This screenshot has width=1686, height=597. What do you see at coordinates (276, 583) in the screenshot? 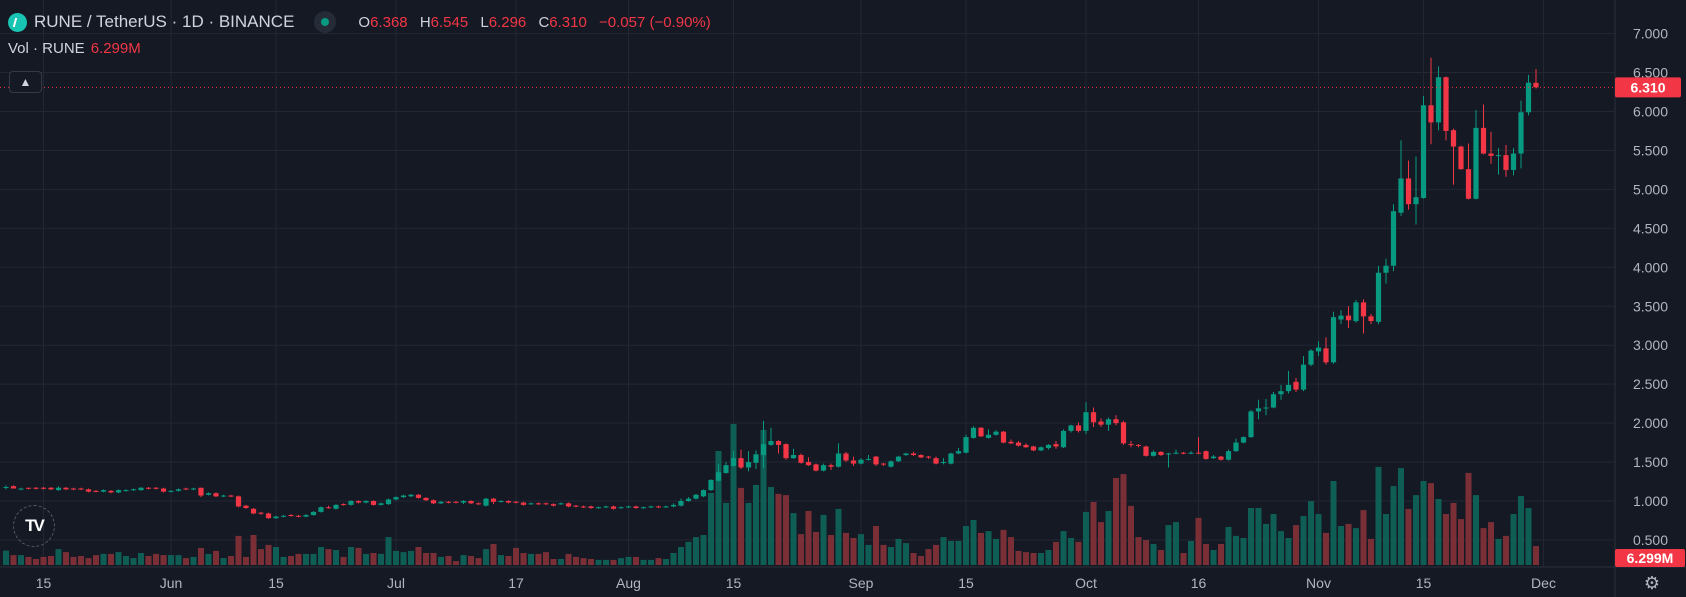
I see `time-tick-label: 15` at bounding box center [276, 583].